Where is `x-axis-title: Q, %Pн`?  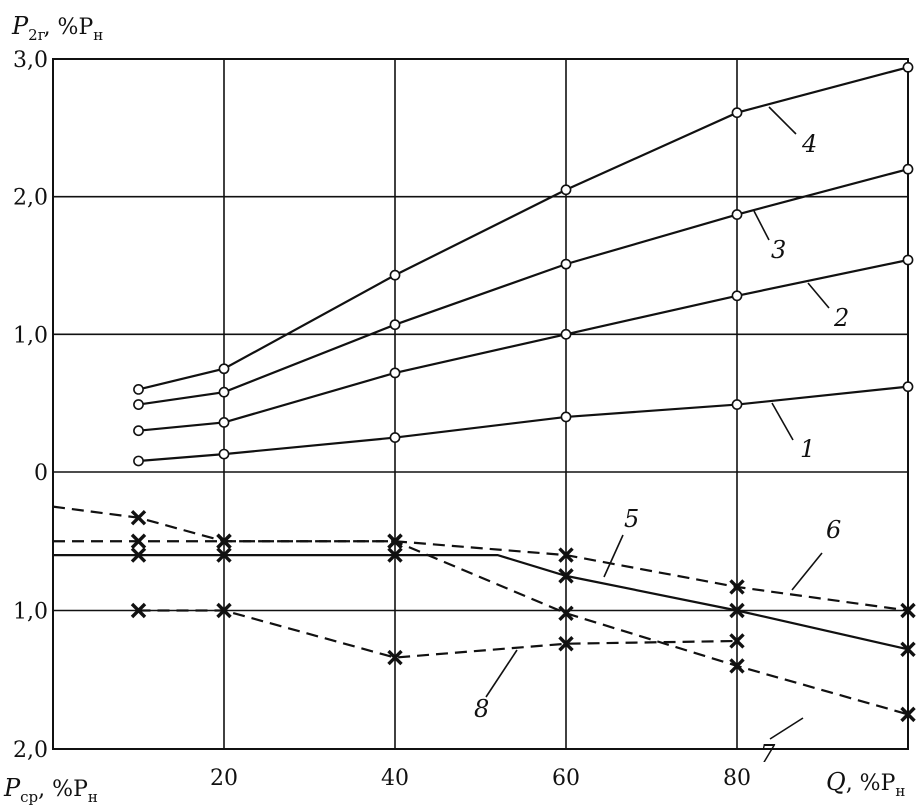 x-axis-title: Q, %Pн is located at coordinates (865, 784).